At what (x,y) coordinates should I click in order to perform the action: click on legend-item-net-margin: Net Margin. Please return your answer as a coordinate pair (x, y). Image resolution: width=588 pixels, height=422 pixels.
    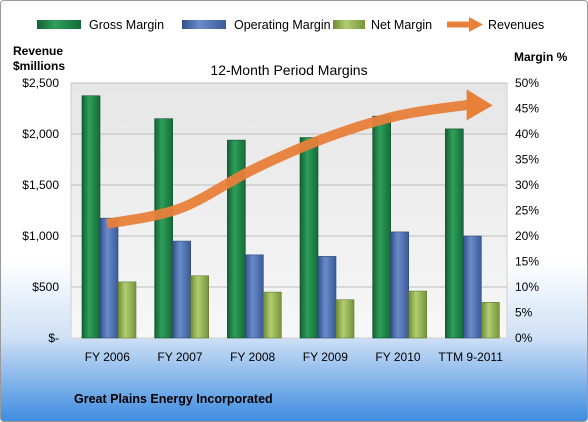
    Looking at the image, I should click on (382, 25).